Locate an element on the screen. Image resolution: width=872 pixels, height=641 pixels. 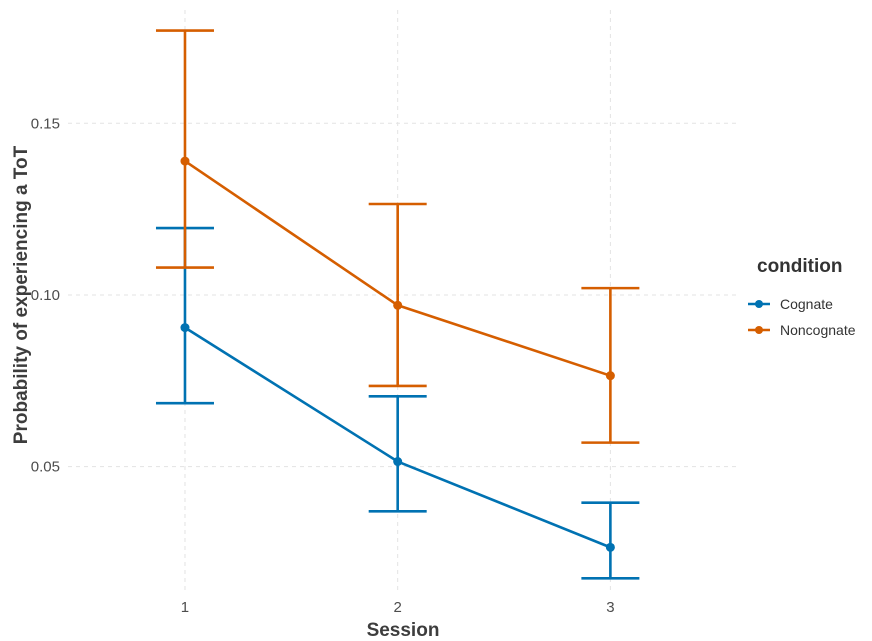
x-axis-title: Session is located at coordinates (403, 630).